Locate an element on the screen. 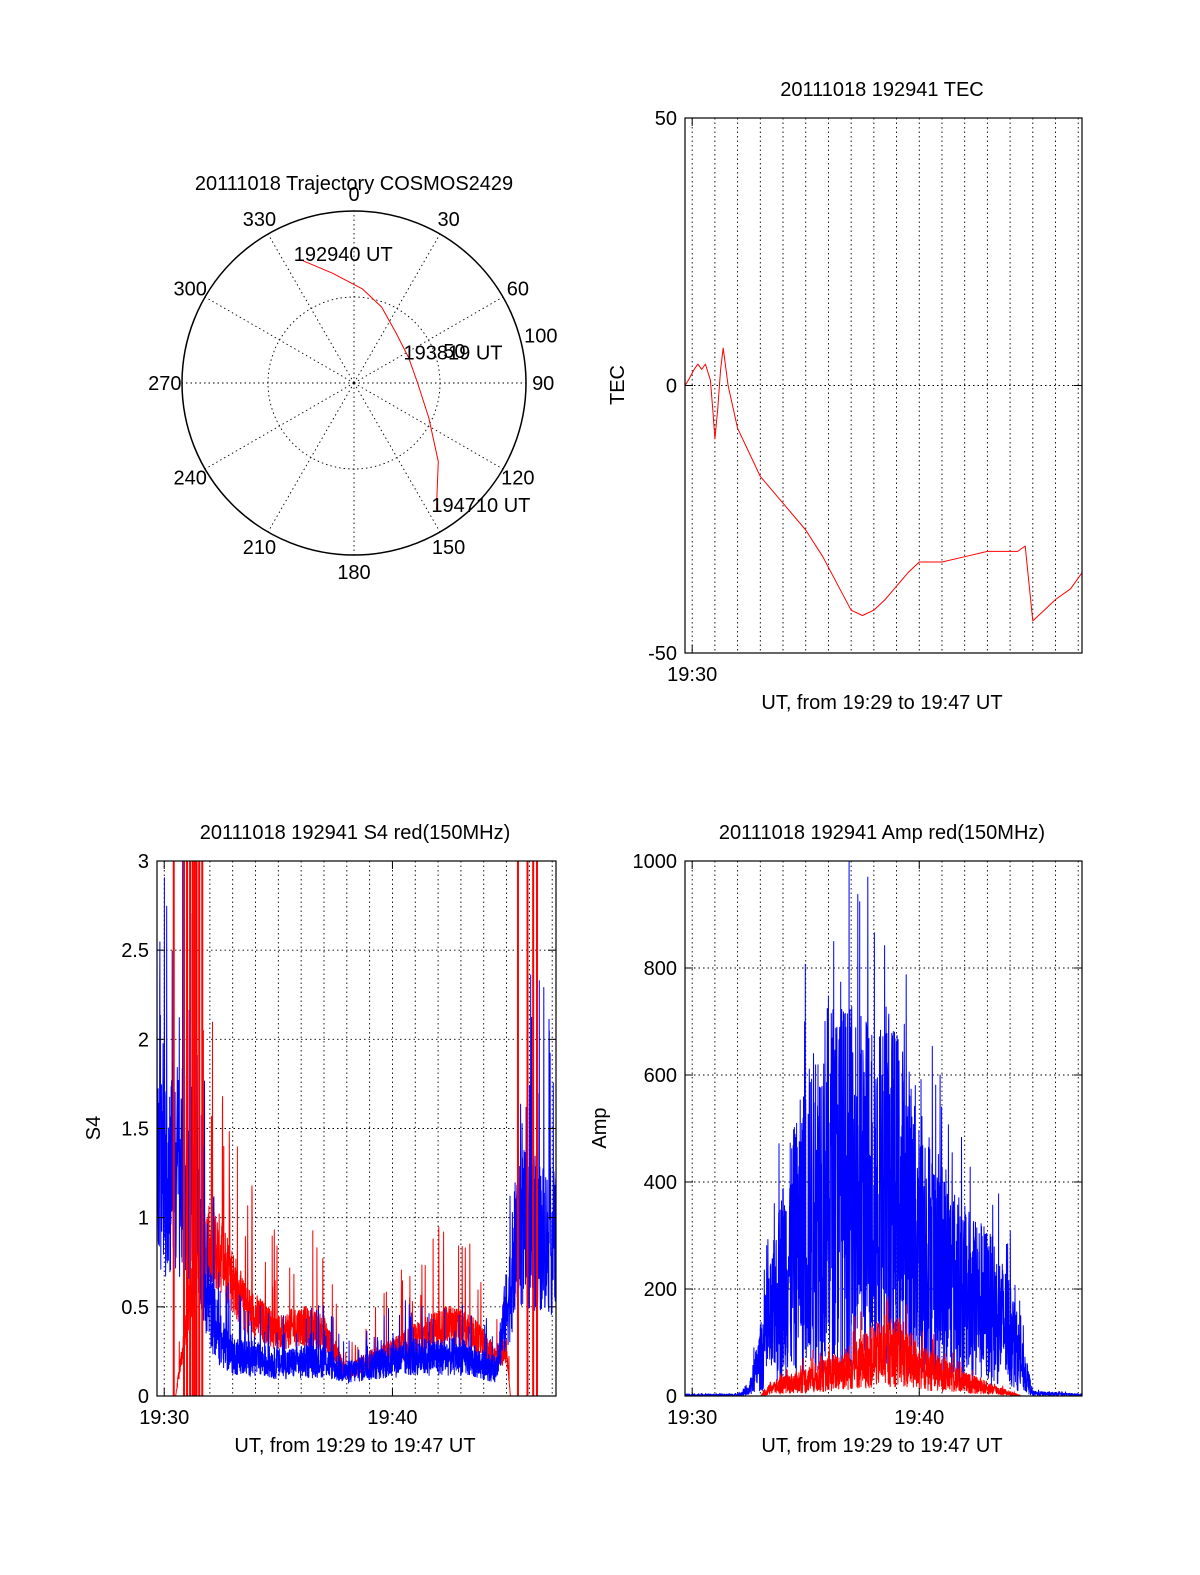 Image resolution: width=1200 pixels, height=1575 pixels. angle-label-180: 180 is located at coordinates (353, 573).